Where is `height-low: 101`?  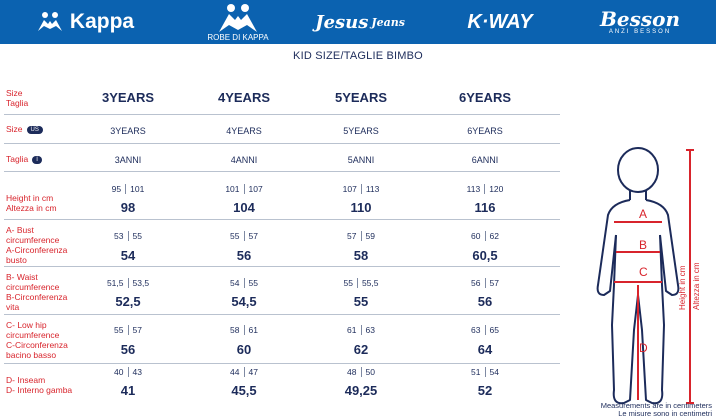
height-low: 101 is located at coordinates (232, 189).